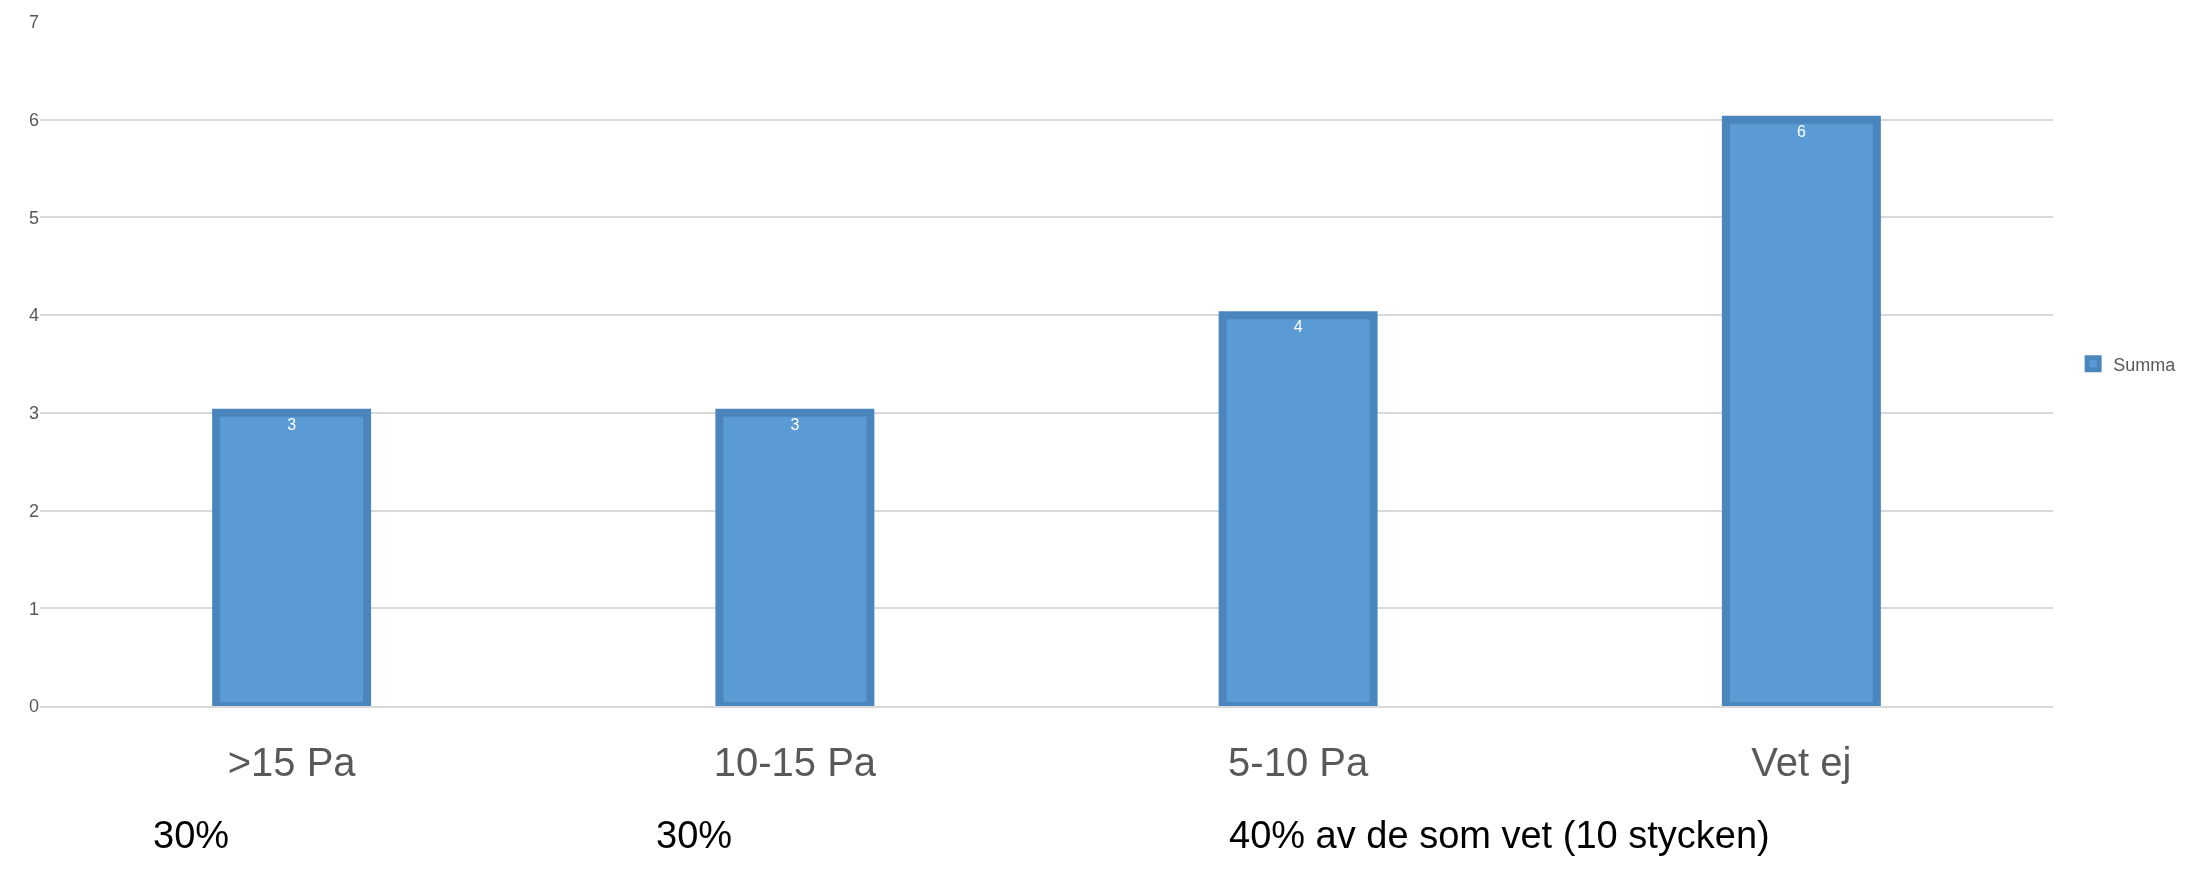 The height and width of the screenshot is (891, 2203). Describe the element at coordinates (2145, 364) in the screenshot. I see `legend-label: Summa` at that location.